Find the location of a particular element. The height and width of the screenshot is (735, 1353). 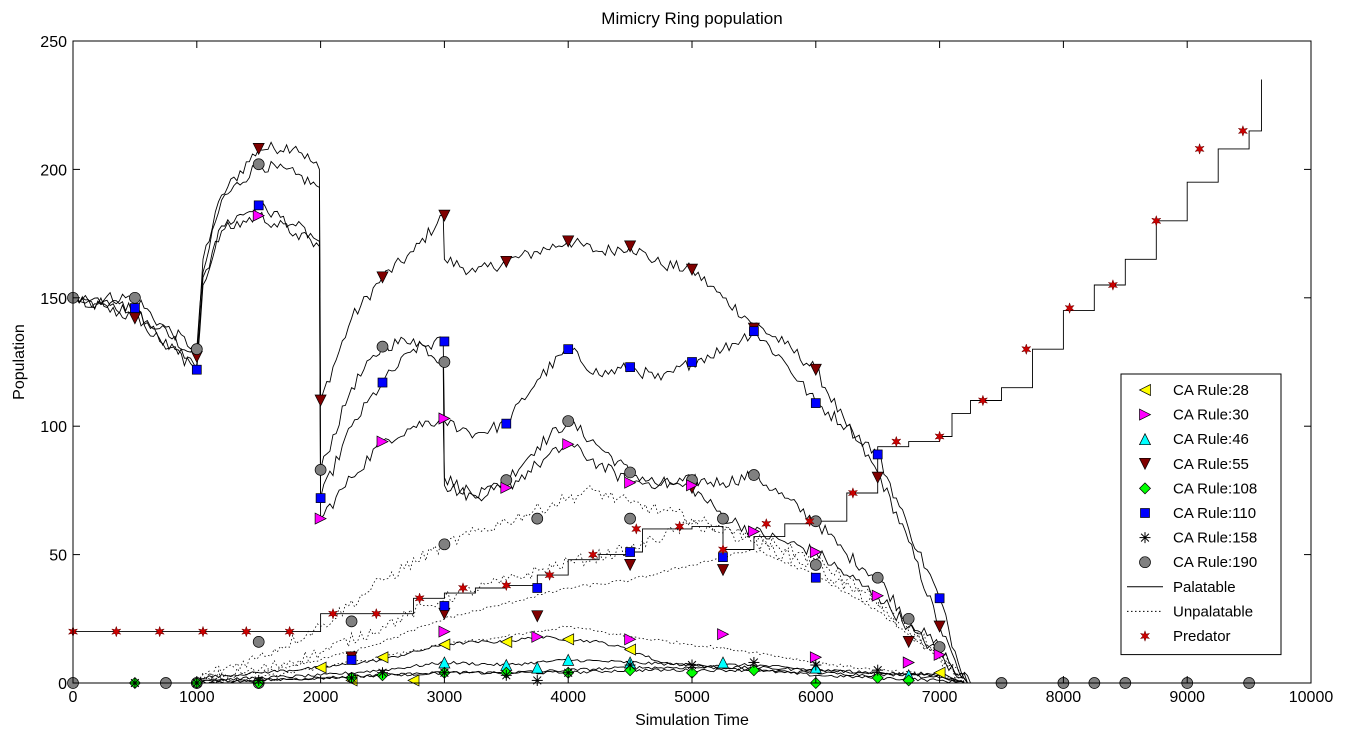

legend-entry: CA Rule:110 is located at coordinates (1198, 513).